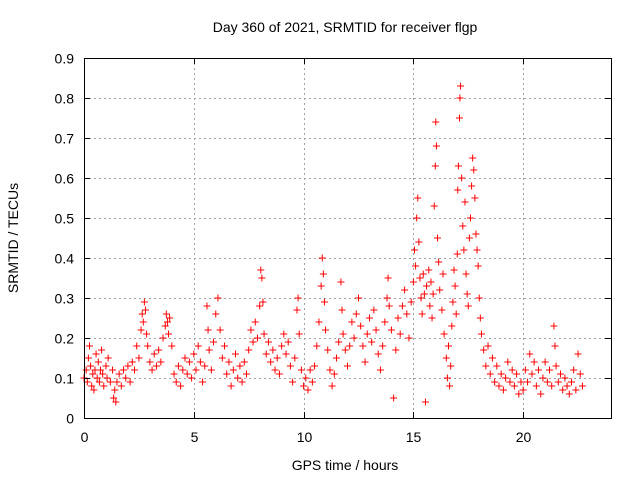 Image resolution: width=640 pixels, height=480 pixels. Describe the element at coordinates (13, 238) in the screenshot. I see `y-axis-label: SRMTID / TECUs` at that location.